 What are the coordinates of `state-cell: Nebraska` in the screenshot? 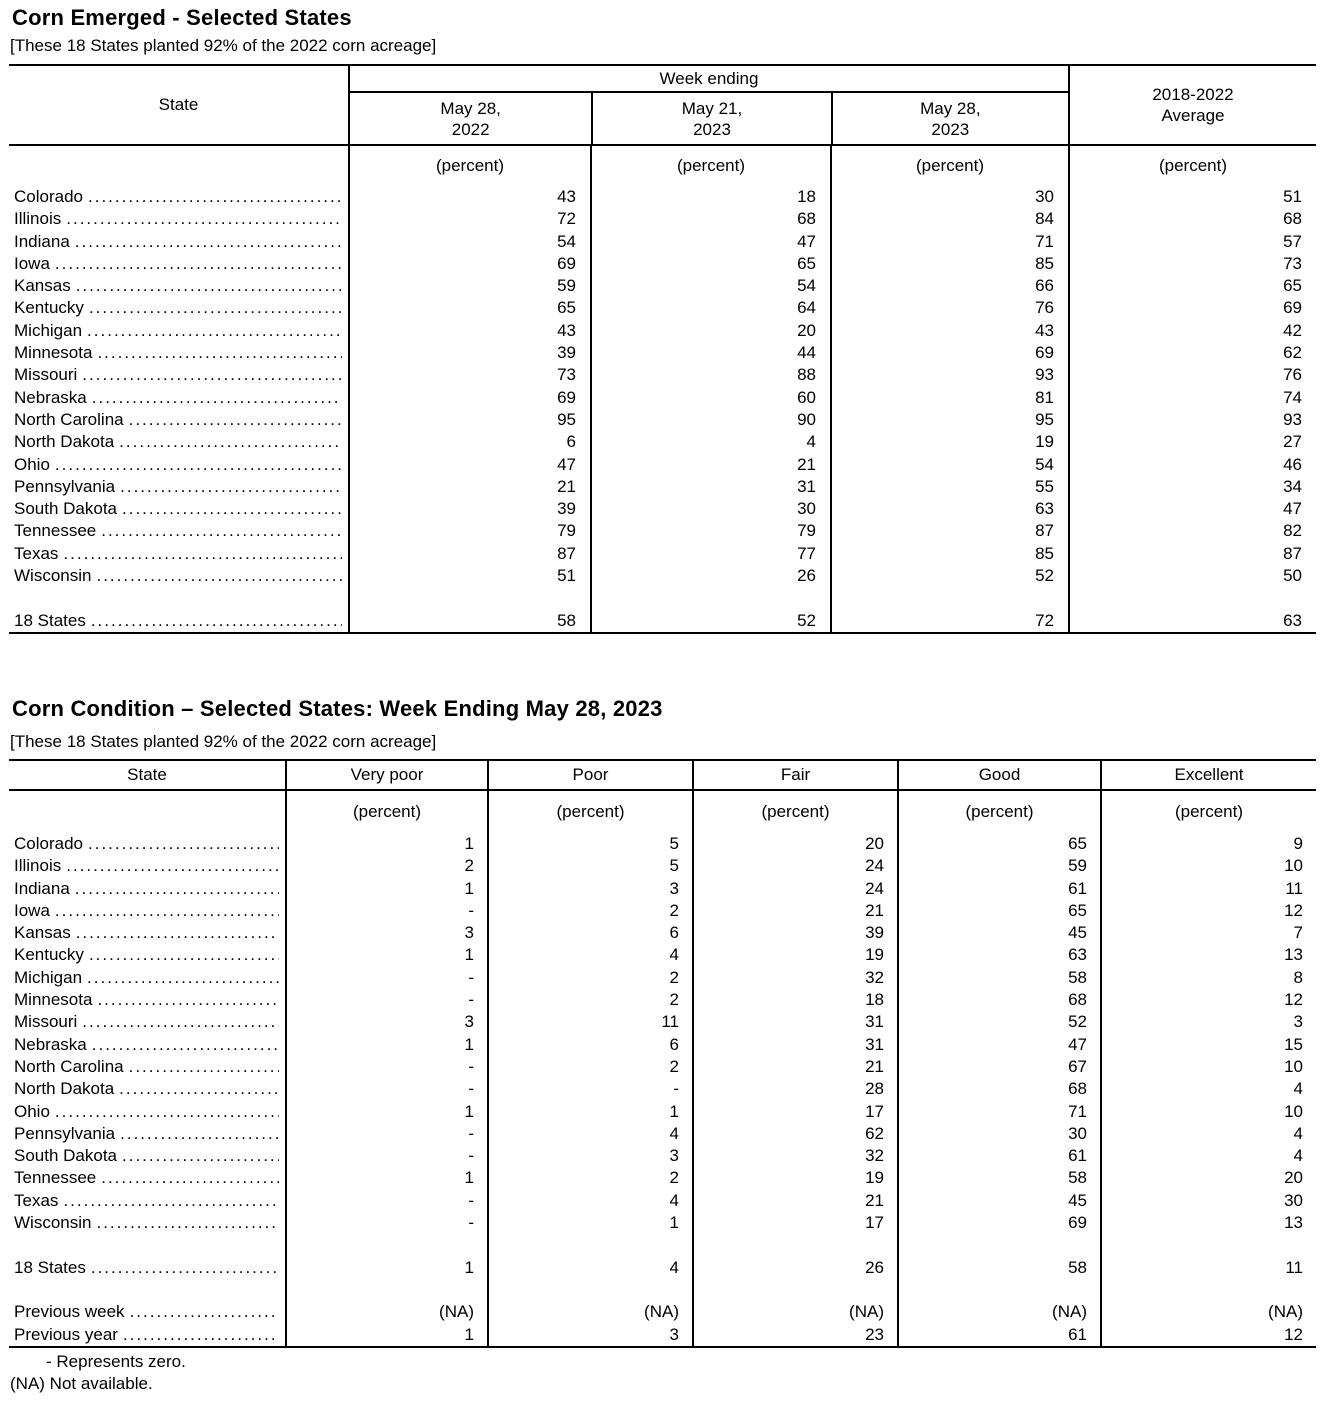 It's located at (178, 398).